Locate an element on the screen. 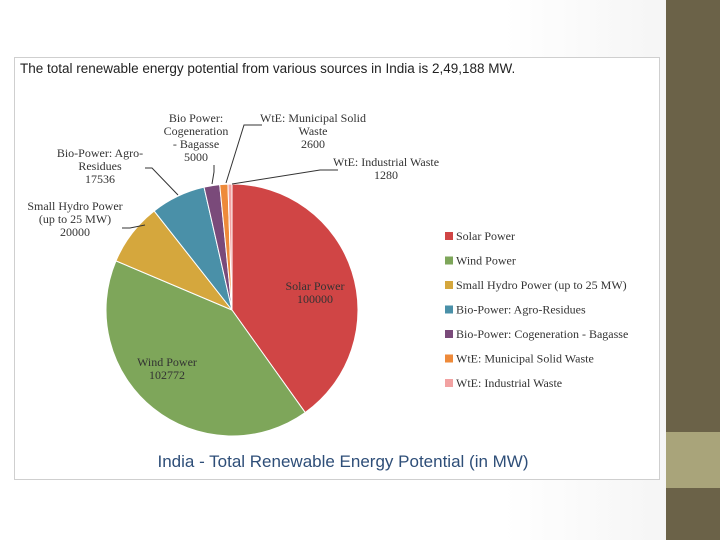  legend-swatch-solar-power is located at coordinates (449, 236).